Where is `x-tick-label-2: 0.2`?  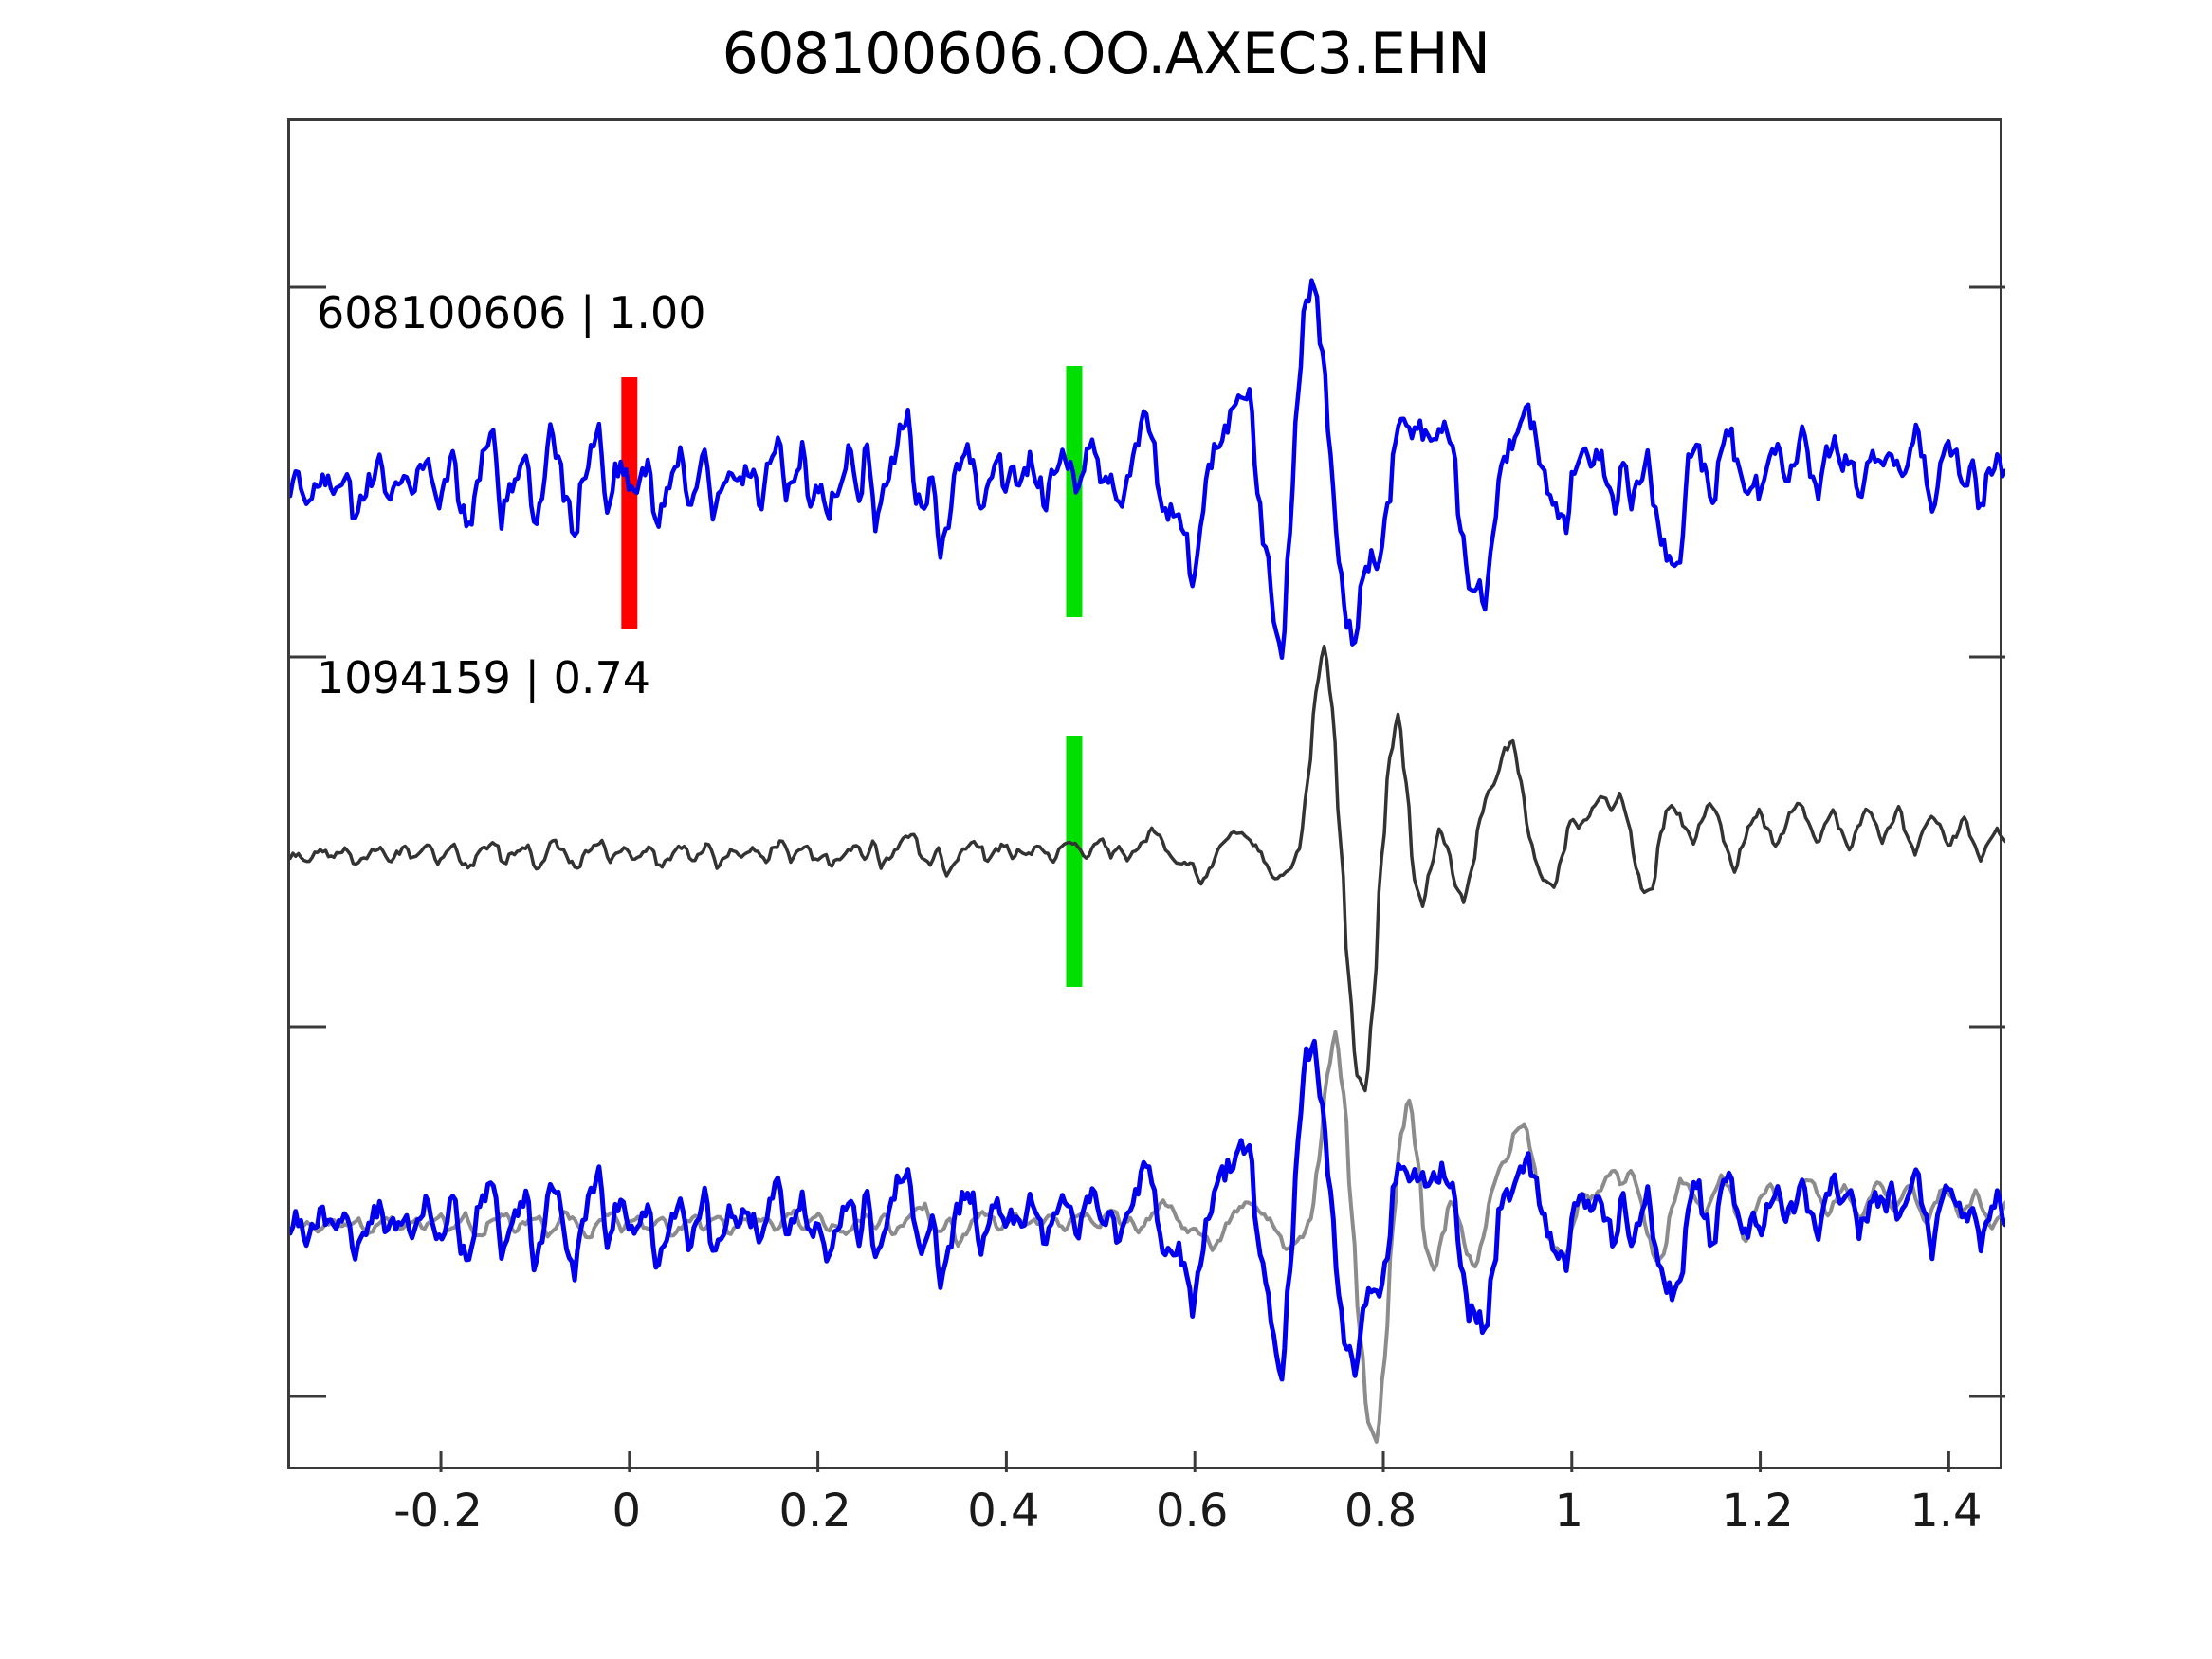
x-tick-label-2: 0.2 is located at coordinates (814, 1511).